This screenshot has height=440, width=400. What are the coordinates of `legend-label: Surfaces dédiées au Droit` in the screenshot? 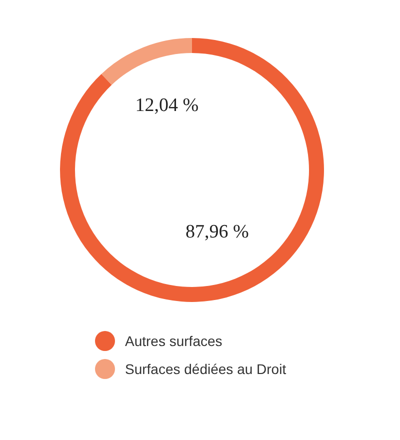 It's located at (205, 369).